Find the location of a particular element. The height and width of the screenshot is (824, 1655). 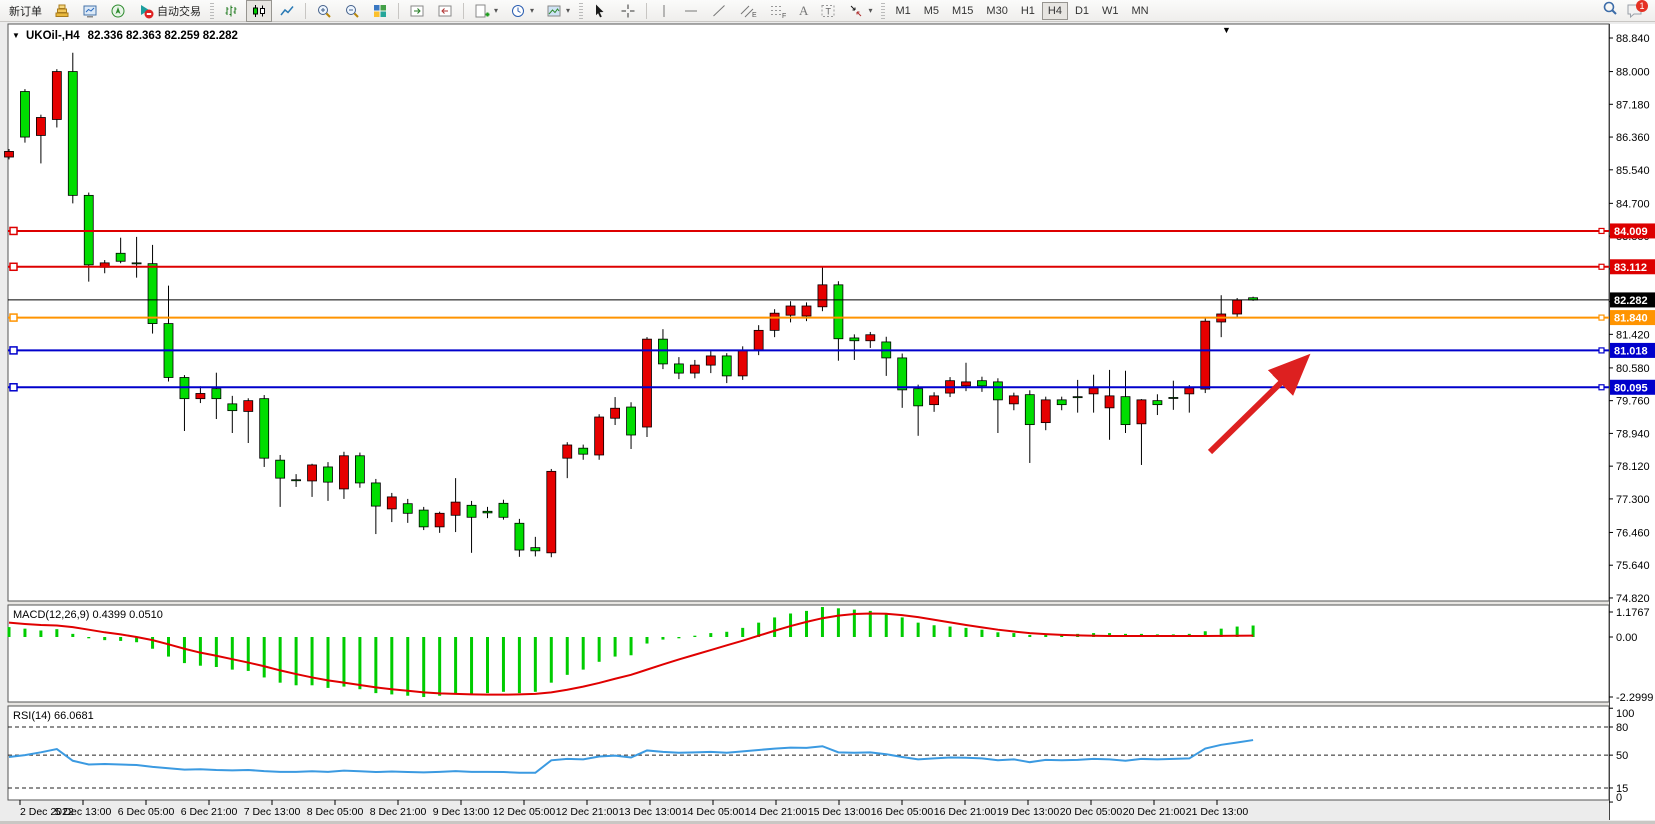

new-chart-icon: ▾ is located at coordinates (486, 11).